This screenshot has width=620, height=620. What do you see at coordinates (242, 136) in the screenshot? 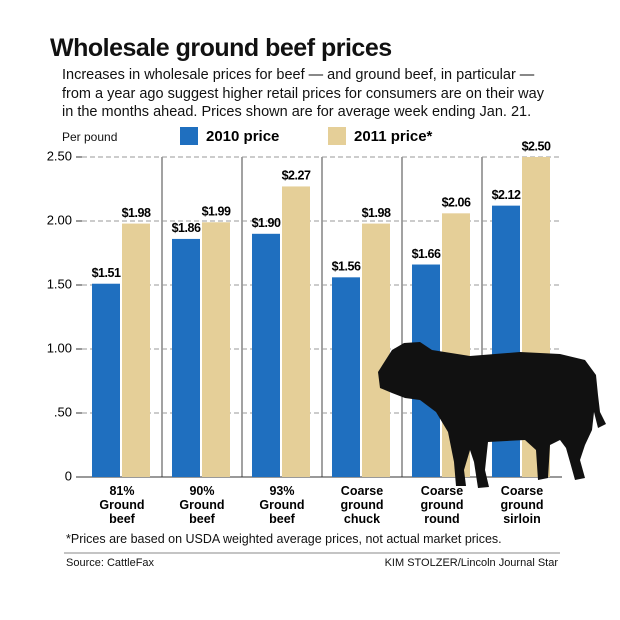
I see `legend-label: 2010 price` at bounding box center [242, 136].